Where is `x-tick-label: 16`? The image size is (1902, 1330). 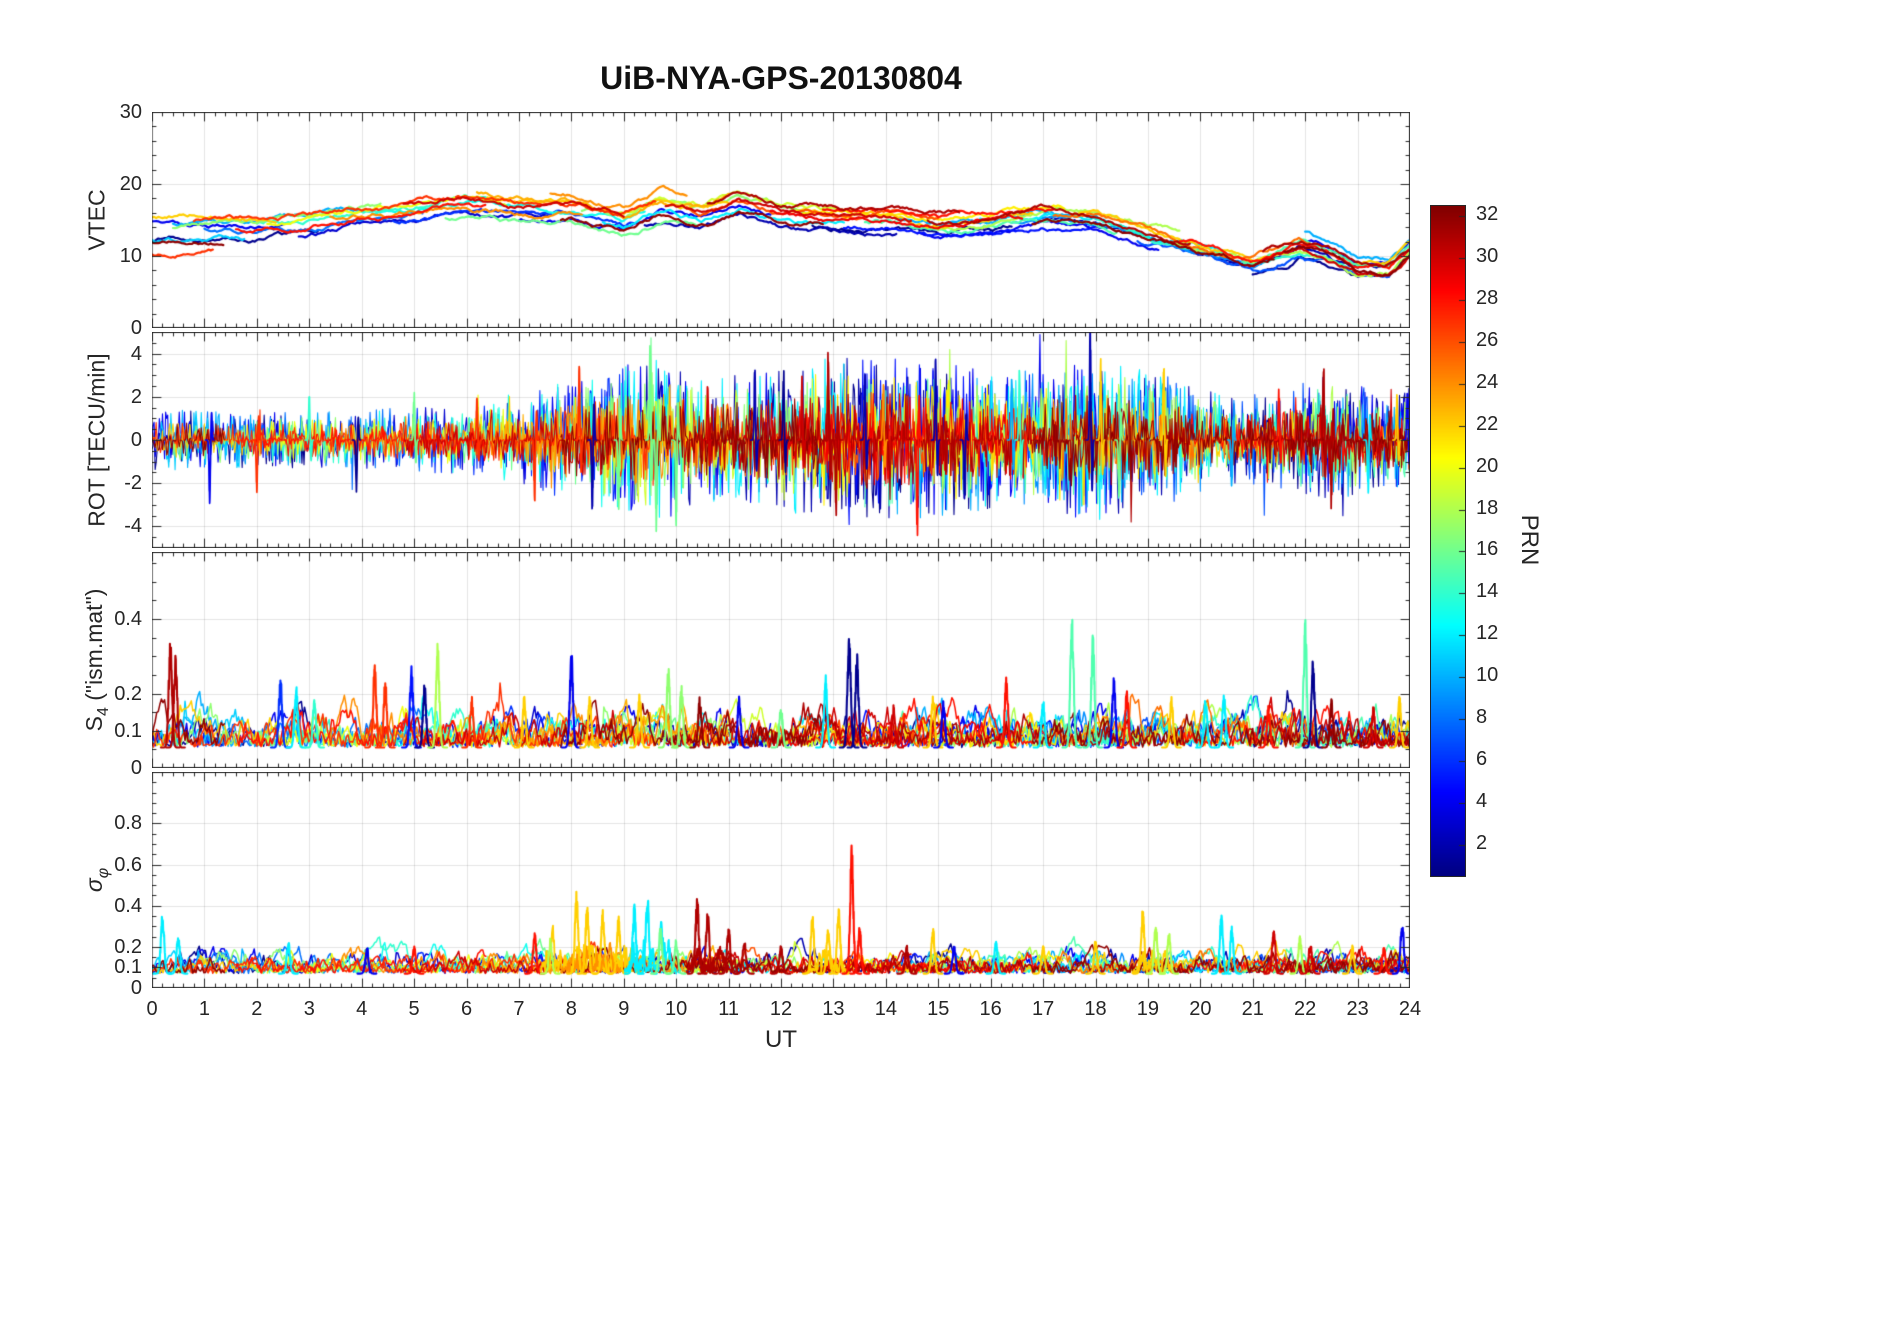
x-tick-label: 16 is located at coordinates (990, 1009).